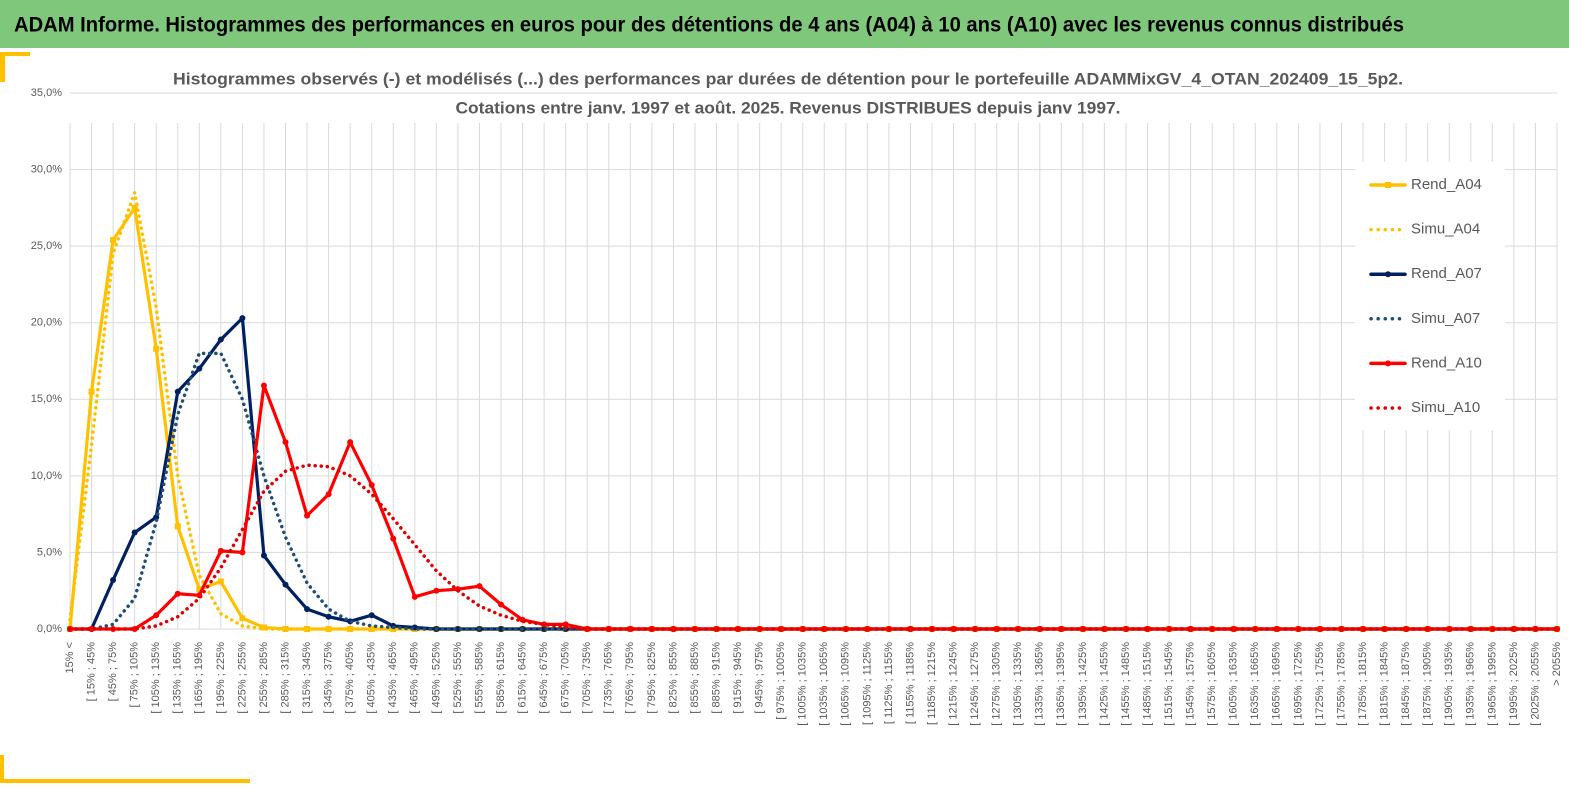 The image size is (1569, 789). Describe the element at coordinates (1061, 684) in the screenshot. I see `x-tick-label: [ 1365% ; 1395%` at that location.